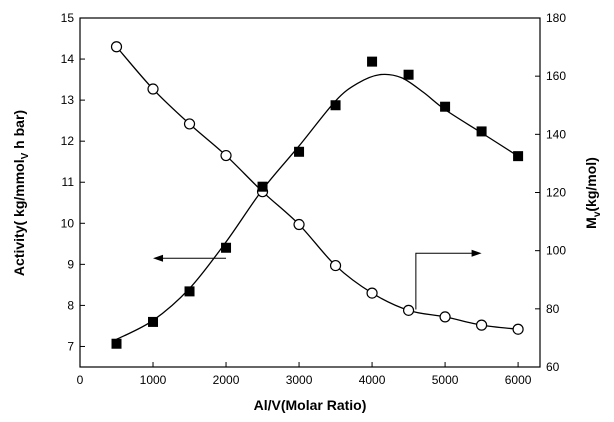 Image resolution: width=614 pixels, height=422 pixels. What do you see at coordinates (556, 18) in the screenshot?
I see `right-y-tick-label: 180` at bounding box center [556, 18].